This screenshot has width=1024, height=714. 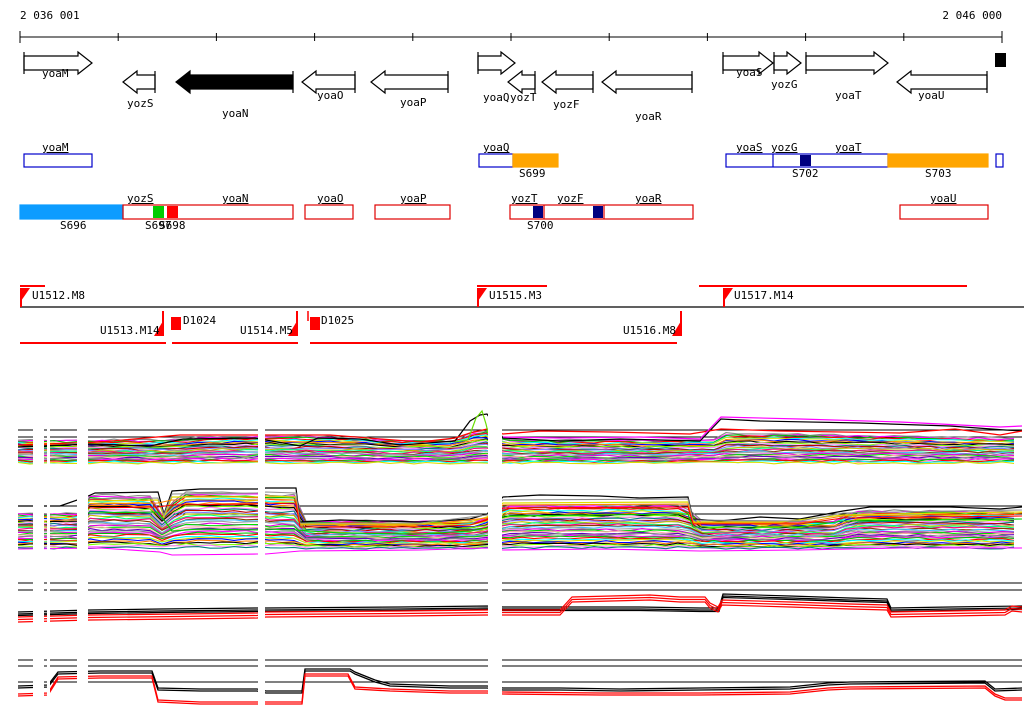 I want to click on segment-gene-link-yozG: yozG, so click(x=784, y=147).